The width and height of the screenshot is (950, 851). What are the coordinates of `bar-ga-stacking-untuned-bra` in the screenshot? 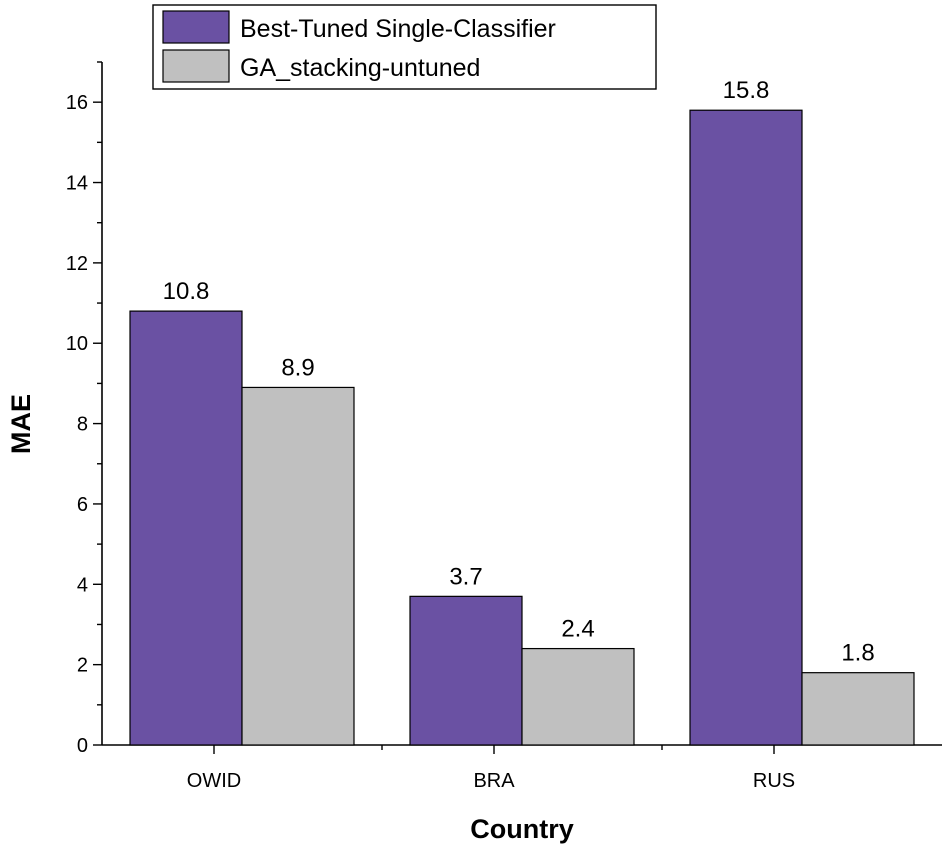 It's located at (578, 696).